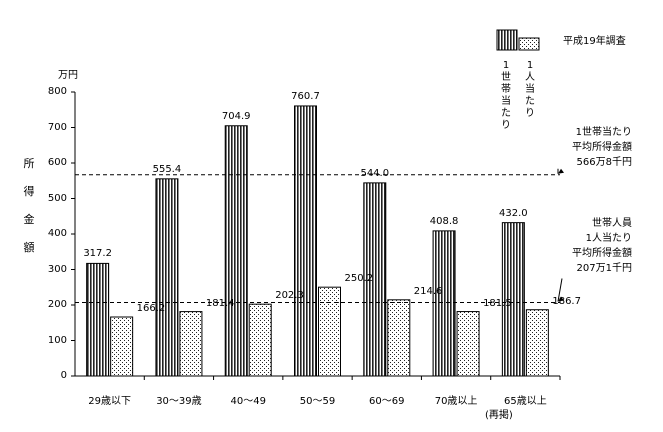 The image size is (663, 432). What do you see at coordinates (525, 401) in the screenshot?
I see `x-tick-label: 65歳以上` at bounding box center [525, 401].